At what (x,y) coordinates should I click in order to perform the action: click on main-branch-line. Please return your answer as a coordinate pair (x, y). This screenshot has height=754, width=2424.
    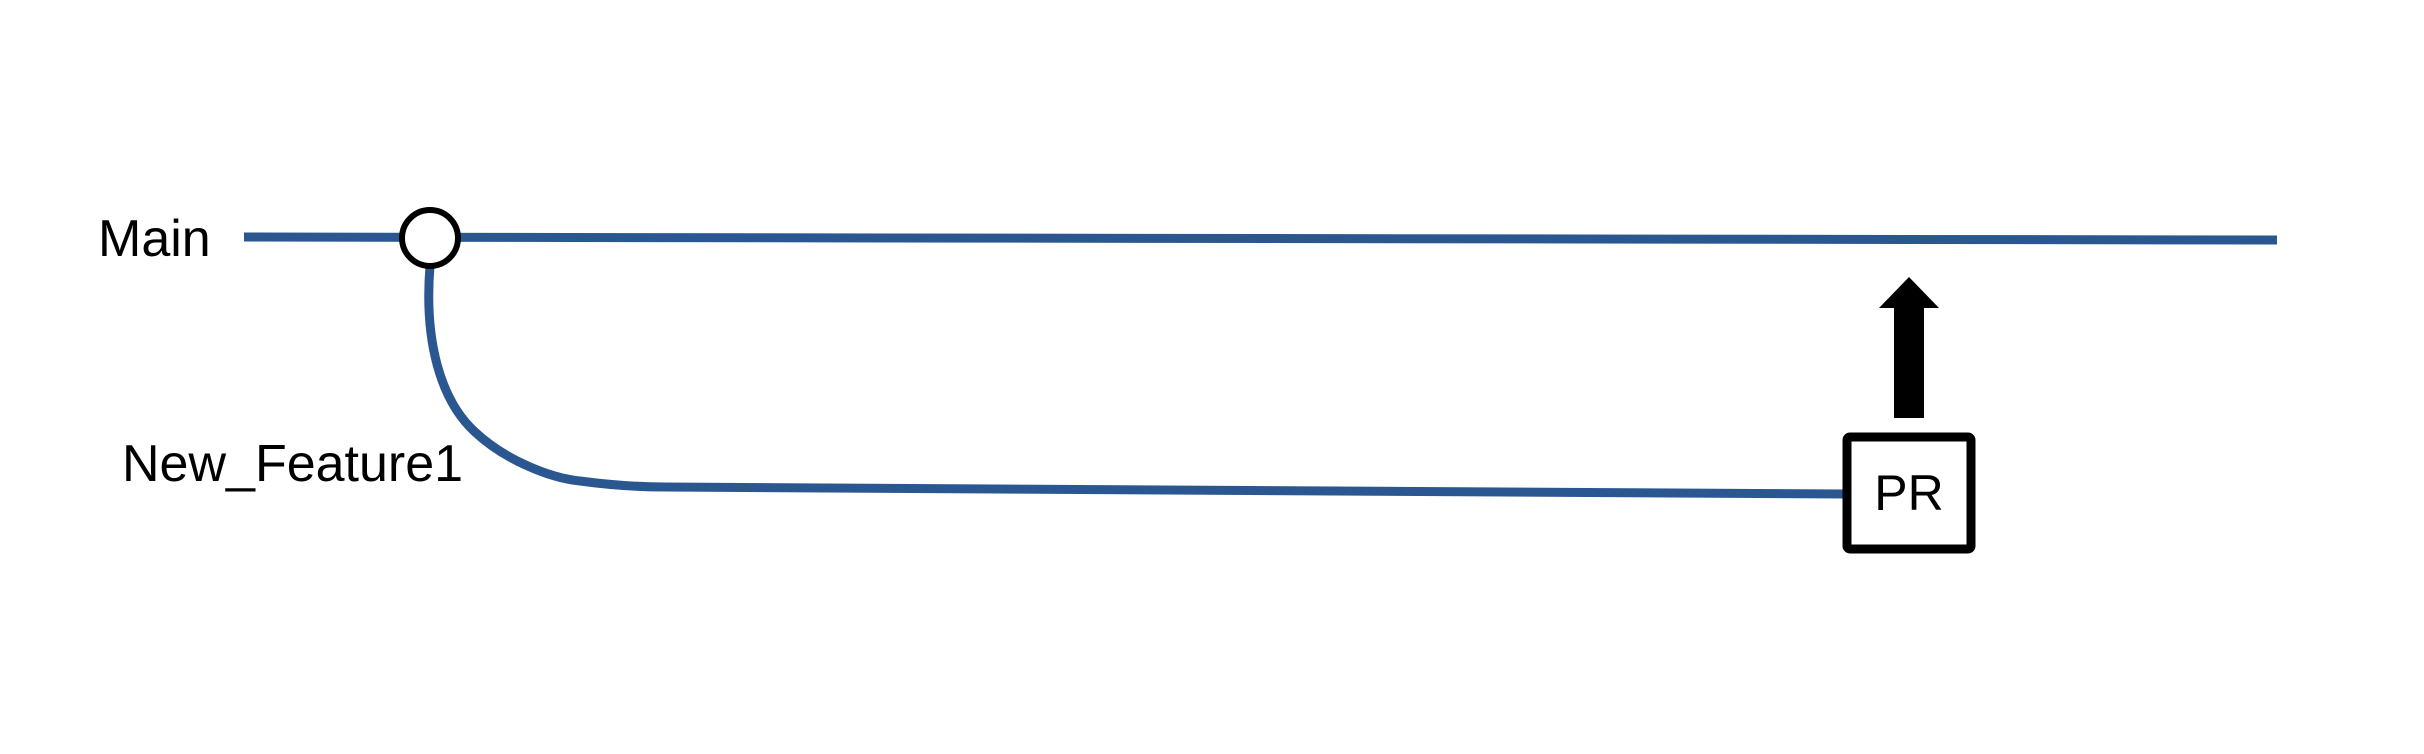
    Looking at the image, I should click on (1260, 238).